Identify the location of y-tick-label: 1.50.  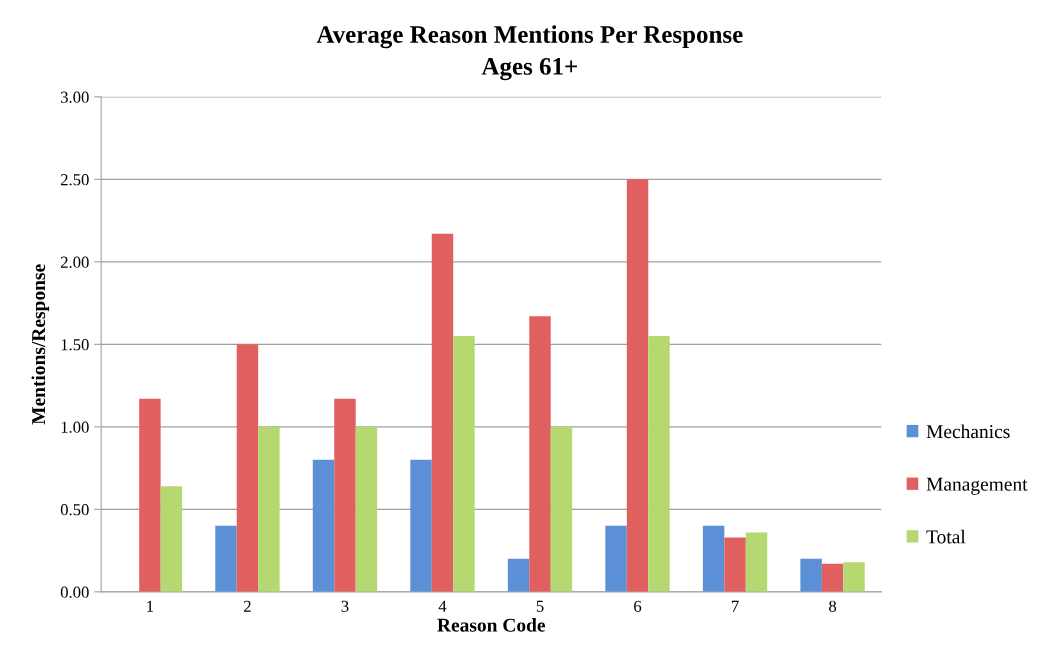
(75, 345).